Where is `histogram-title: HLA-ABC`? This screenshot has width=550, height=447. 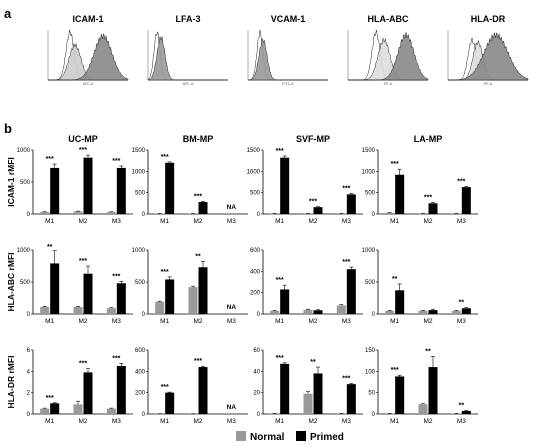 histogram-title: HLA-ABC is located at coordinates (388, 19).